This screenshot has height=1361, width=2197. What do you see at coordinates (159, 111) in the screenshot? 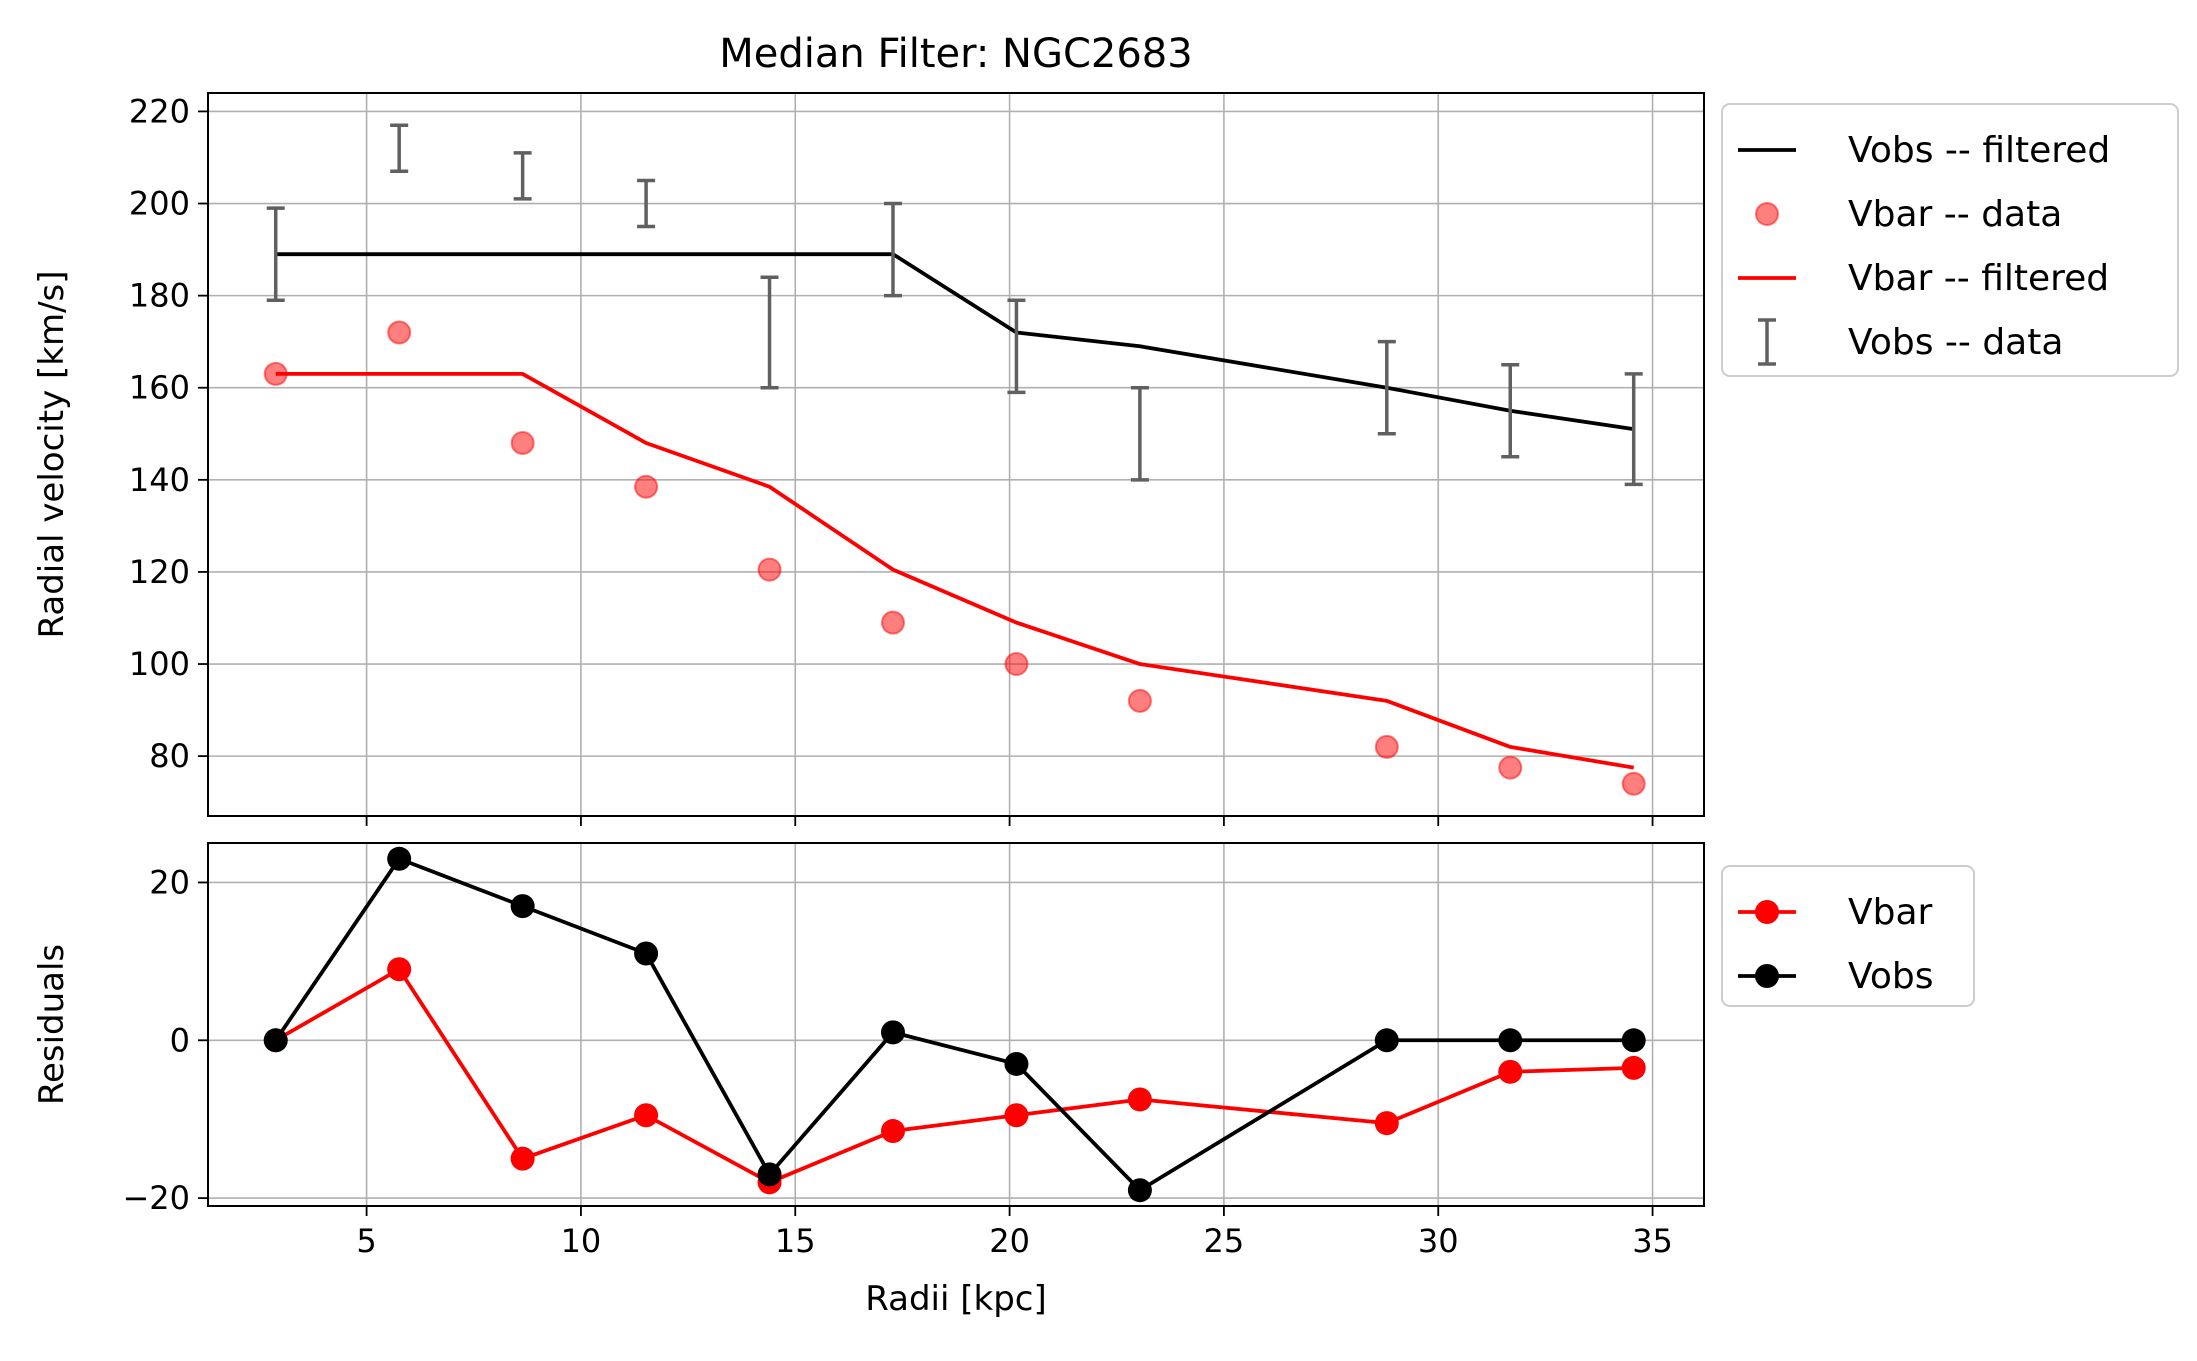
I see `y-tick-label: 220` at bounding box center [159, 111].